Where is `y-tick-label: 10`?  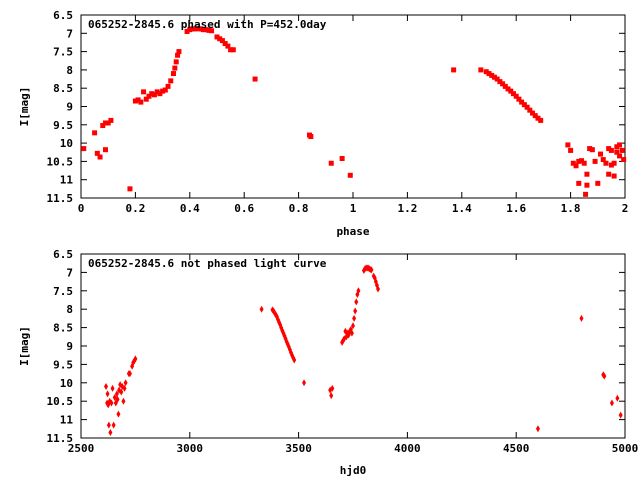
y-tick-label: 10 is located at coordinates (66, 143).